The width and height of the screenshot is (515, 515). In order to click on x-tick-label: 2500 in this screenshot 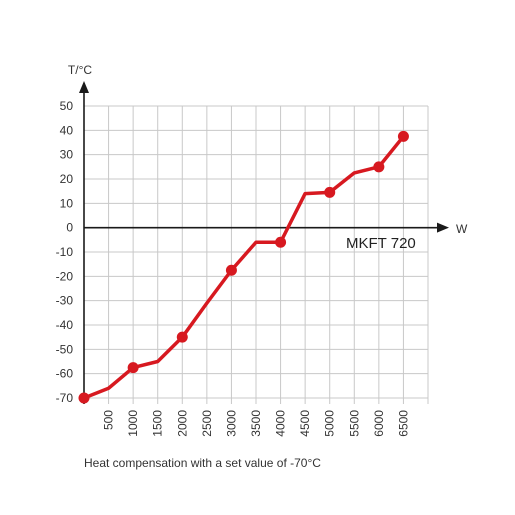, I will do `click(207, 423)`.